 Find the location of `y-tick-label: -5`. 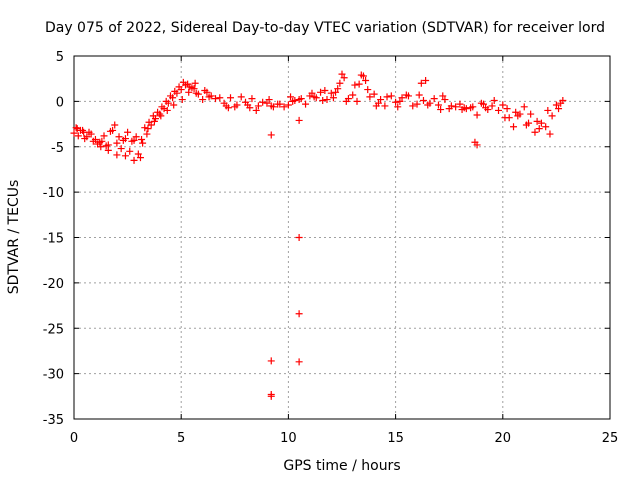

y-tick-label: -5 is located at coordinates (57, 148).